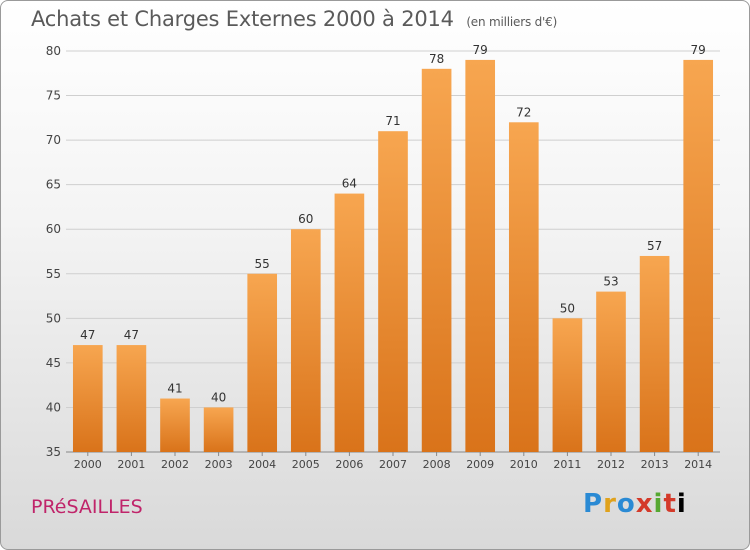 This screenshot has height=550, width=750. Describe the element at coordinates (392, 121) in the screenshot. I see `data-label: 71` at that location.